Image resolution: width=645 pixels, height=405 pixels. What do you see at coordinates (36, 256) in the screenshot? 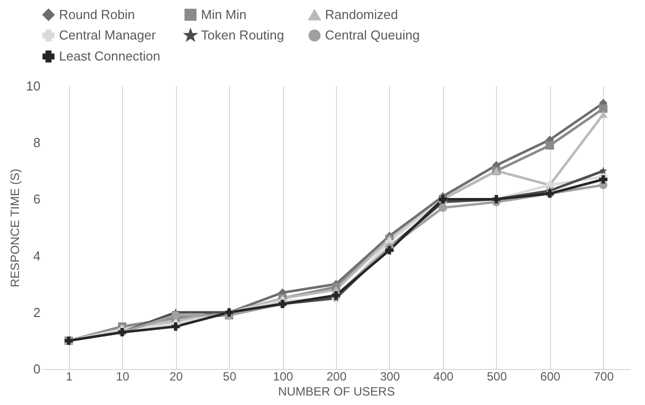
I see `y-tick-label: 4` at bounding box center [36, 256].